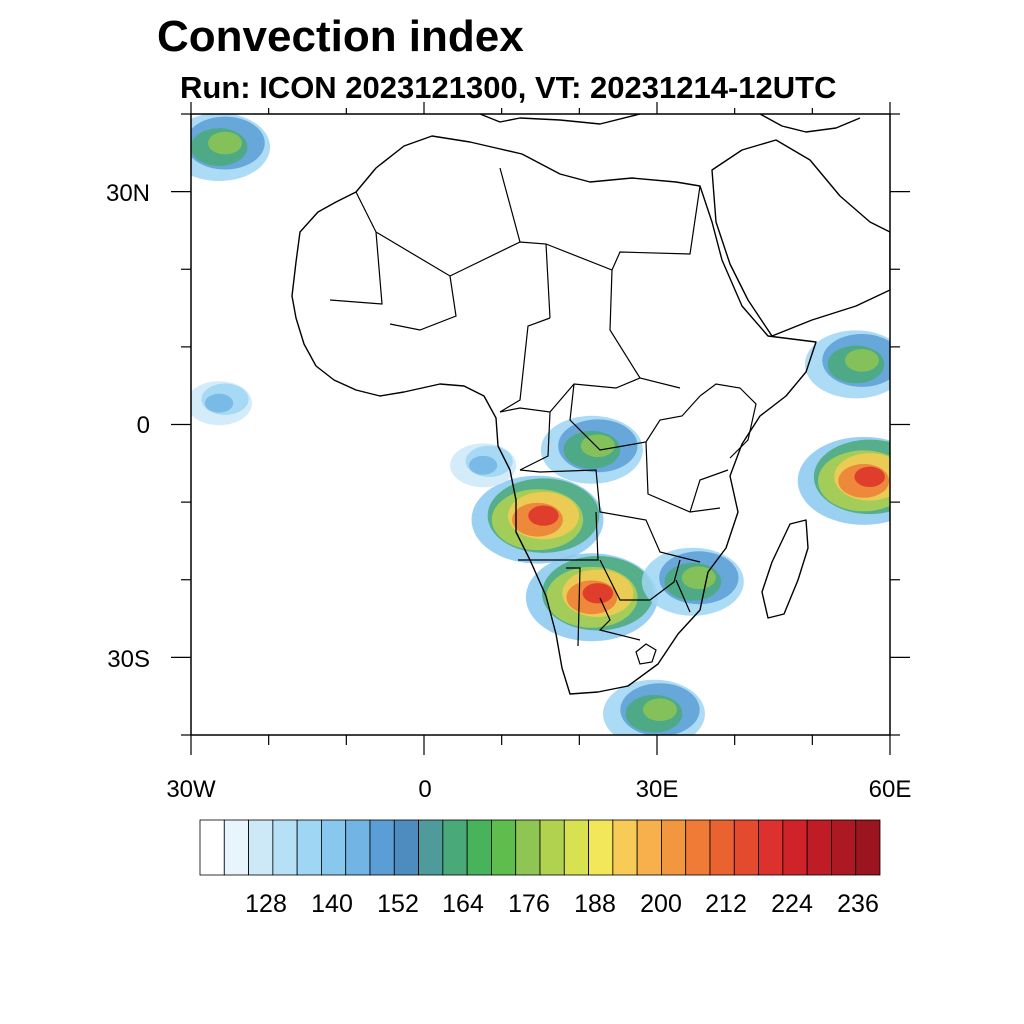 This screenshot has width=1024, height=1024. I want to click on southern-africa-borders, so click(609, 558).